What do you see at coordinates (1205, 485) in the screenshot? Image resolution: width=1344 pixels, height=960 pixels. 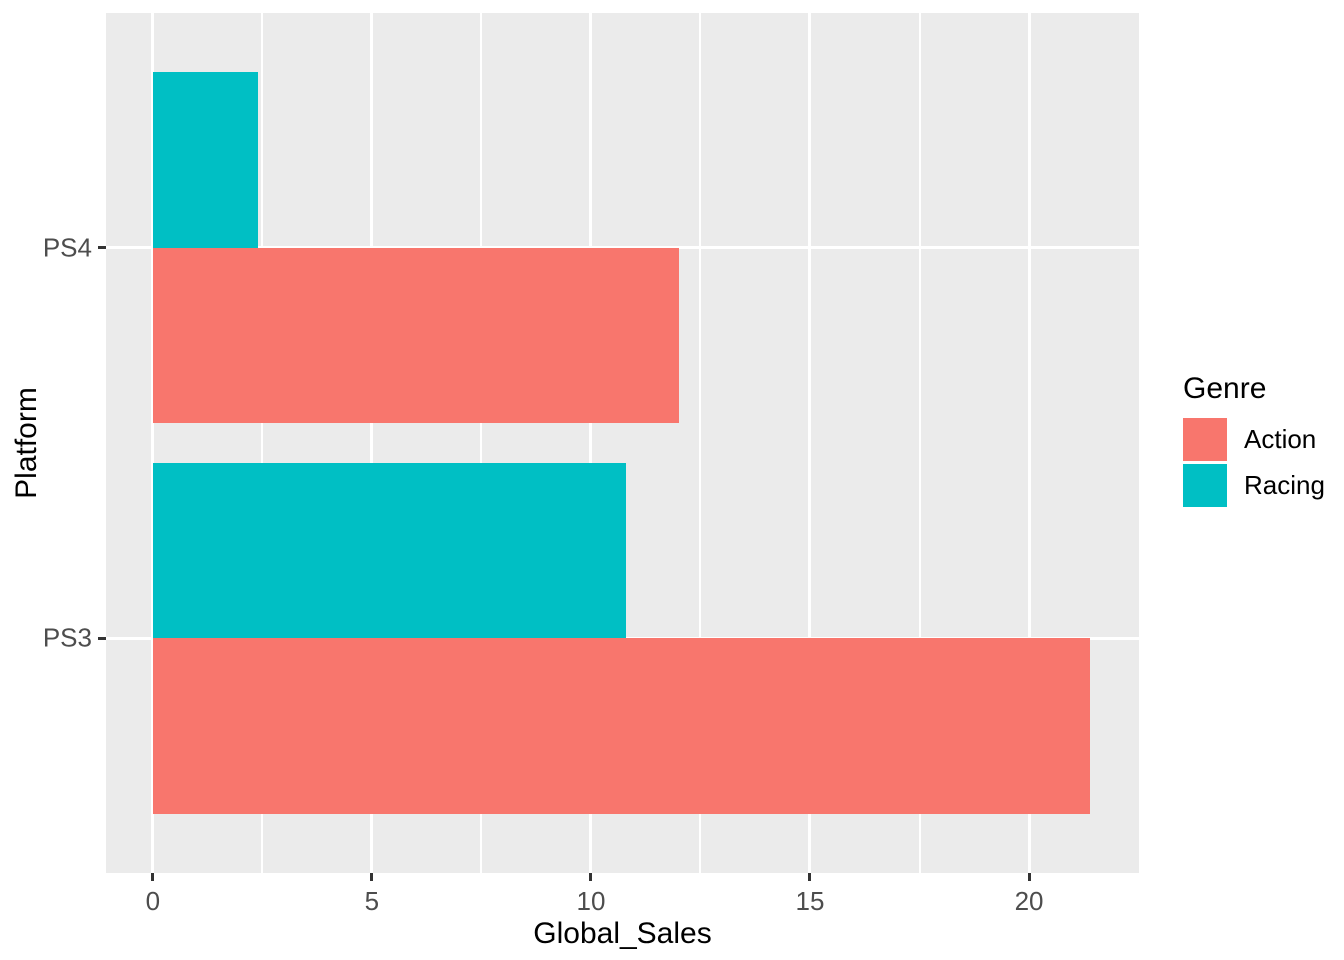 I see `legend-key-racing` at bounding box center [1205, 485].